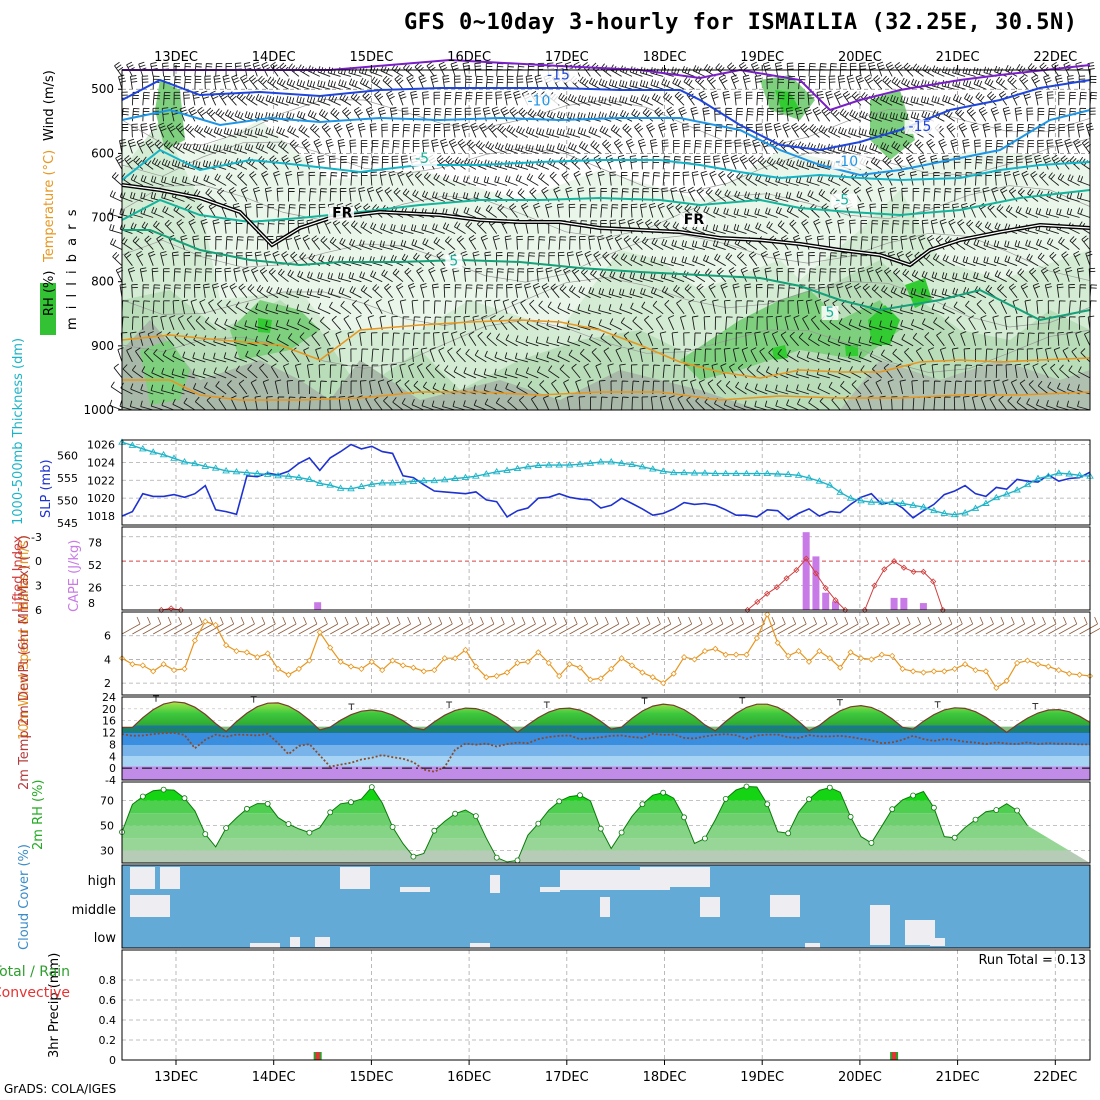  What do you see at coordinates (826, 601) in the screenshot?
I see `cape-bar` at bounding box center [826, 601].